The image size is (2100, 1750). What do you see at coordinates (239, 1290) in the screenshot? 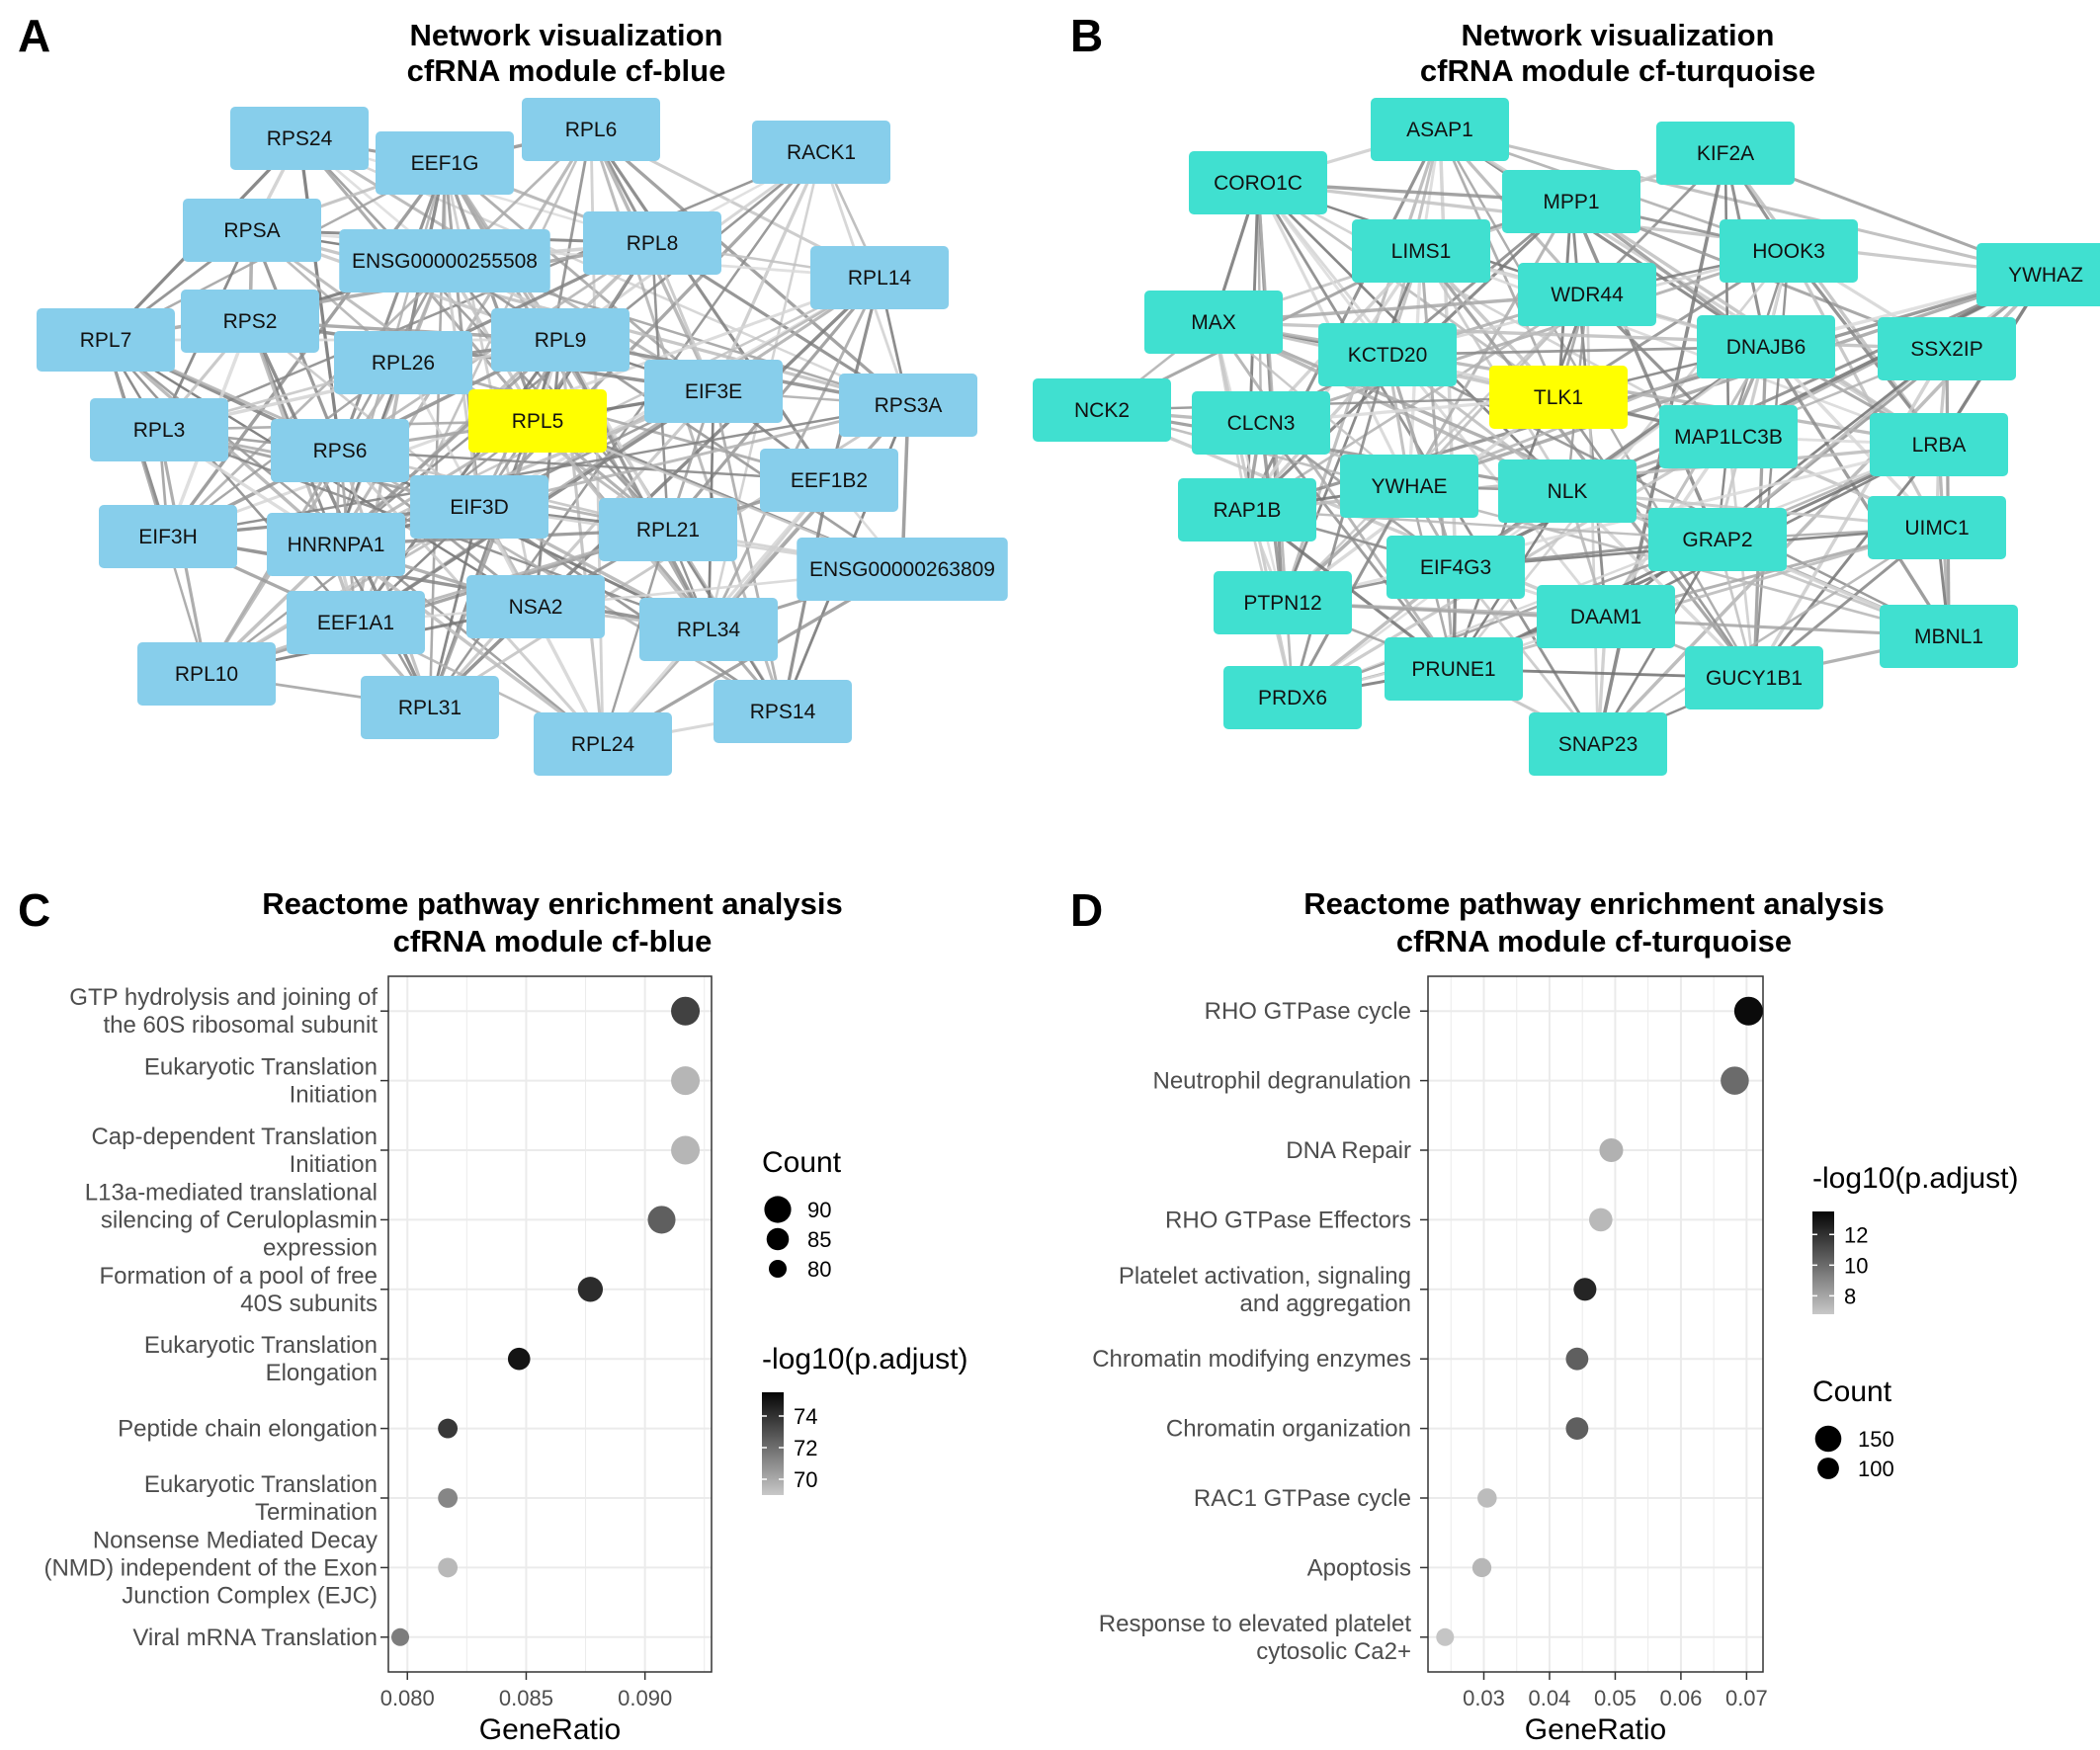
I see `category-label: Formation of a pool of free 40S subunits` at bounding box center [239, 1290].